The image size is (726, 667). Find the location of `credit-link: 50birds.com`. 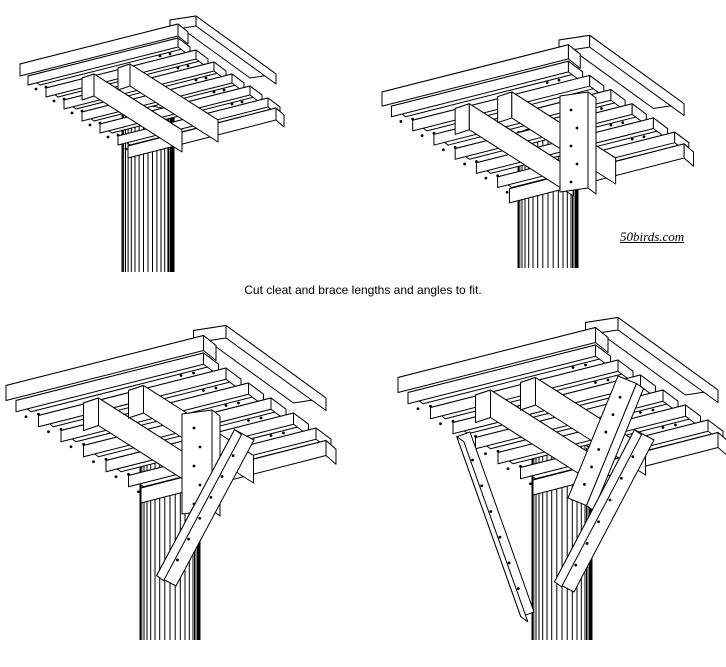

credit-link: 50birds.com is located at coordinates (652, 236).